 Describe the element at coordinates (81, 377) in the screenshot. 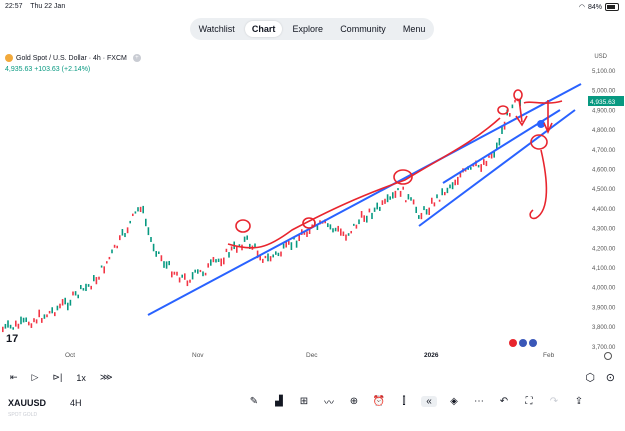

I see `replay-speed: 1x` at that location.